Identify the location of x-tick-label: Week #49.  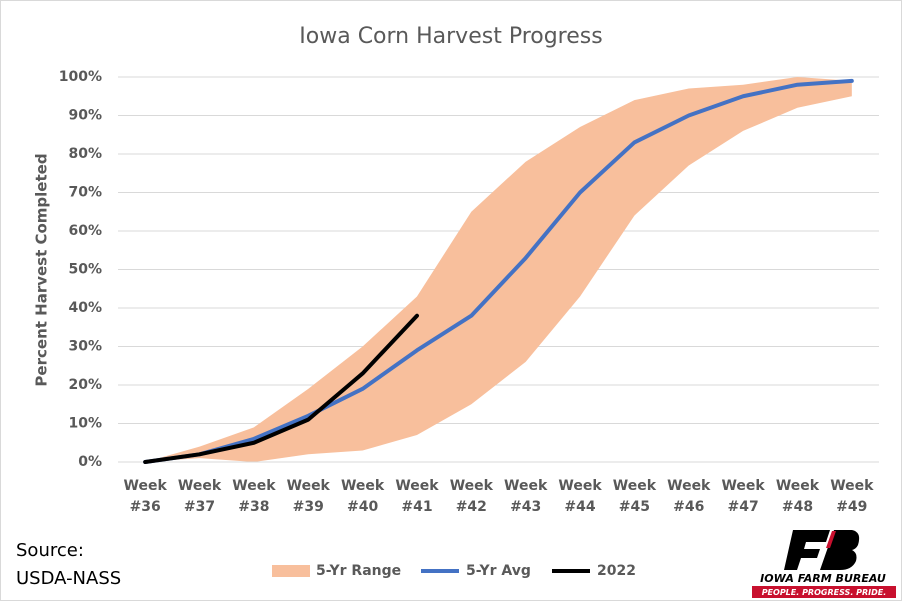
(852, 496).